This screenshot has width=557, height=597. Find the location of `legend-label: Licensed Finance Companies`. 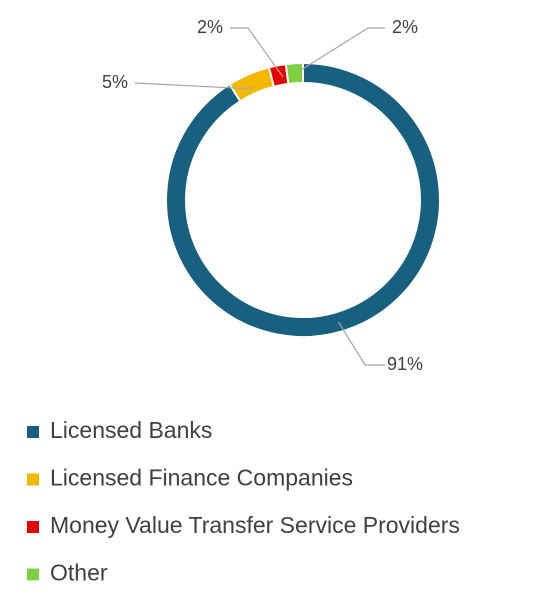

legend-label: Licensed Finance Companies is located at coordinates (201, 478).